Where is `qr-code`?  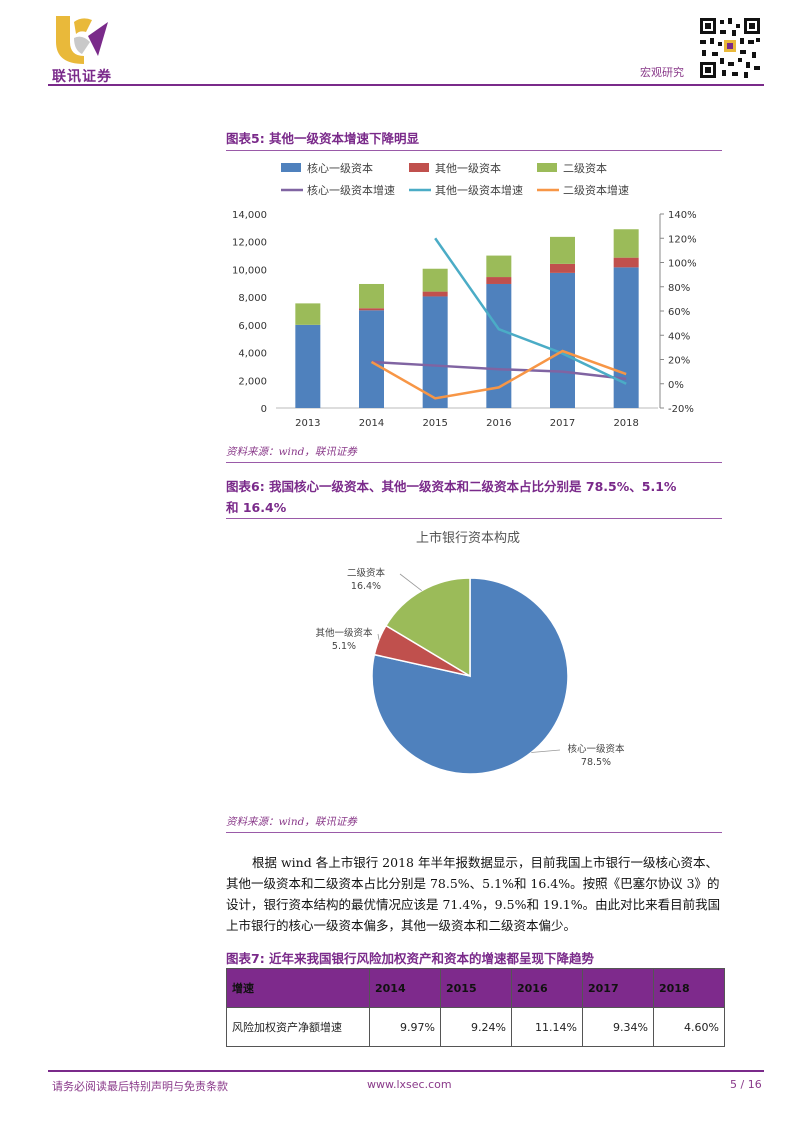
qr-code is located at coordinates (730, 48).